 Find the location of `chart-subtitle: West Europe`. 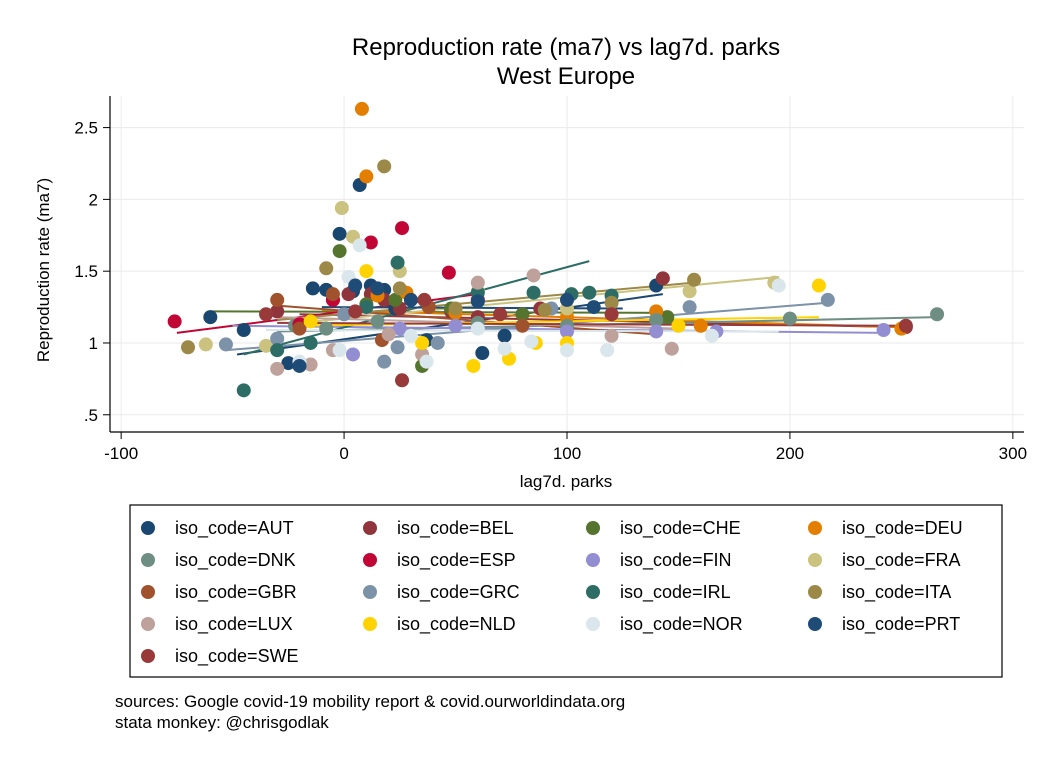

chart-subtitle: West Europe is located at coordinates (566, 76).